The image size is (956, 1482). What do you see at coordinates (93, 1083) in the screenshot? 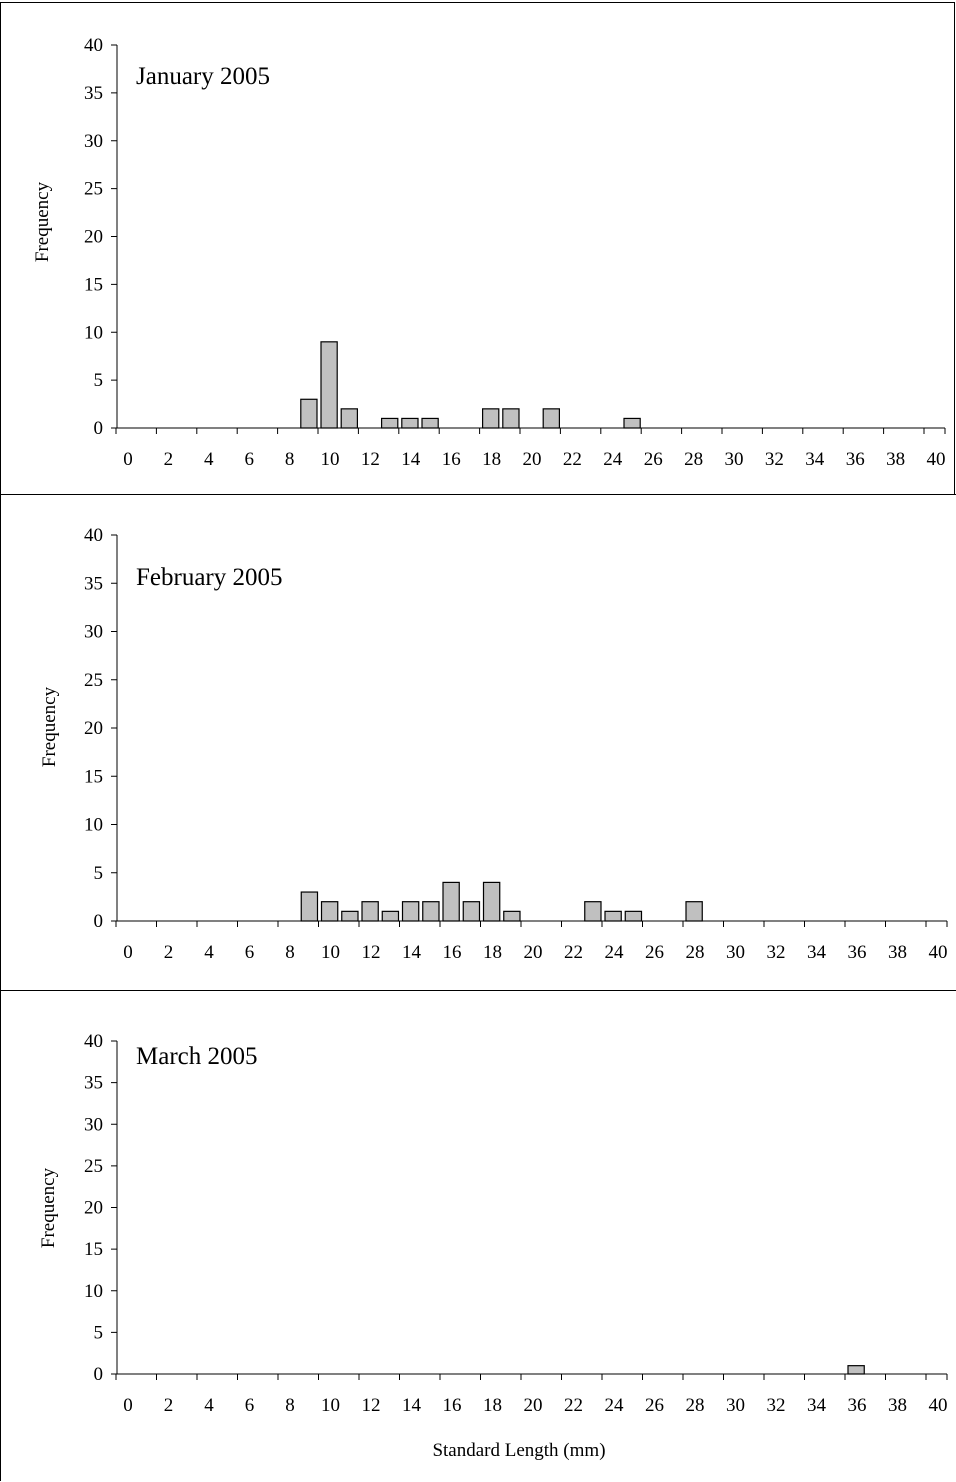
I see `y-tick-label: 35` at bounding box center [93, 1083].